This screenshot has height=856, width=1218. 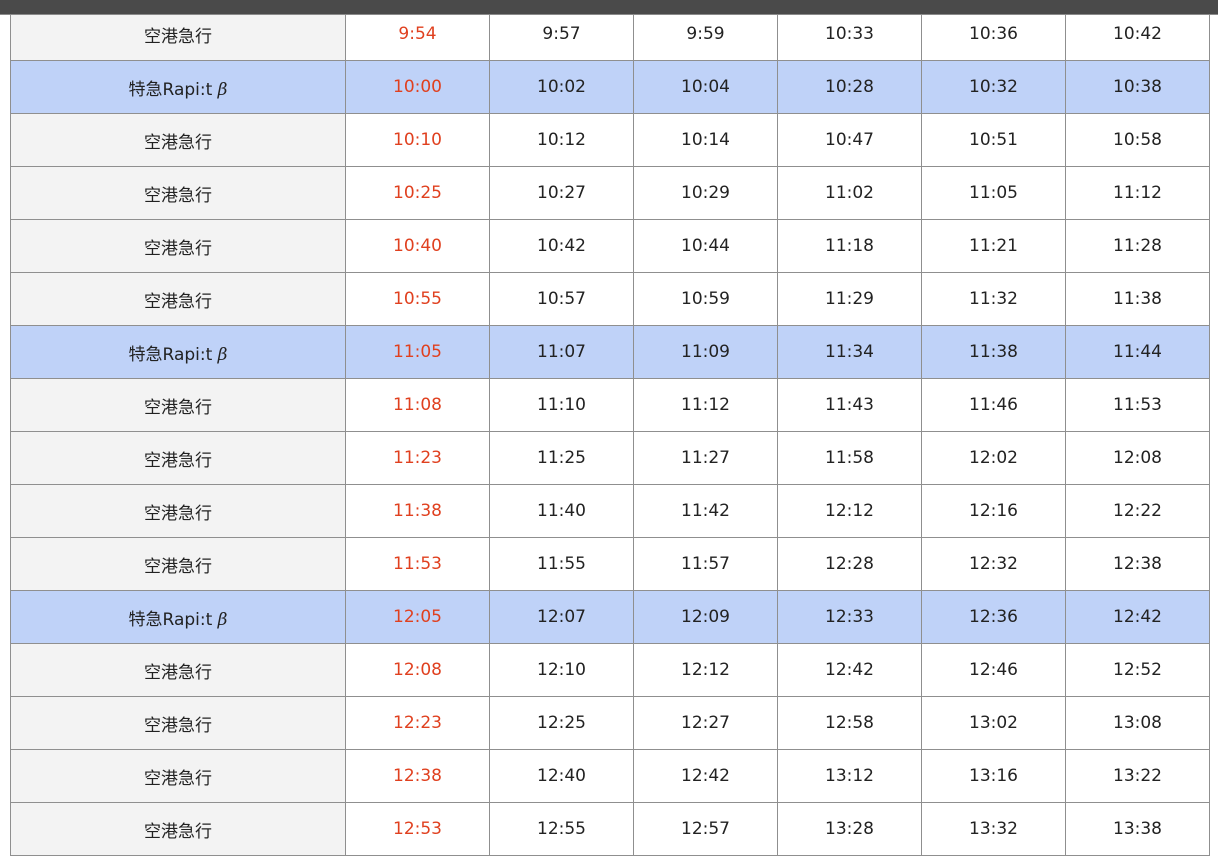 What do you see at coordinates (705, 670) in the screenshot?
I see `time-cell: 12:12` at bounding box center [705, 670].